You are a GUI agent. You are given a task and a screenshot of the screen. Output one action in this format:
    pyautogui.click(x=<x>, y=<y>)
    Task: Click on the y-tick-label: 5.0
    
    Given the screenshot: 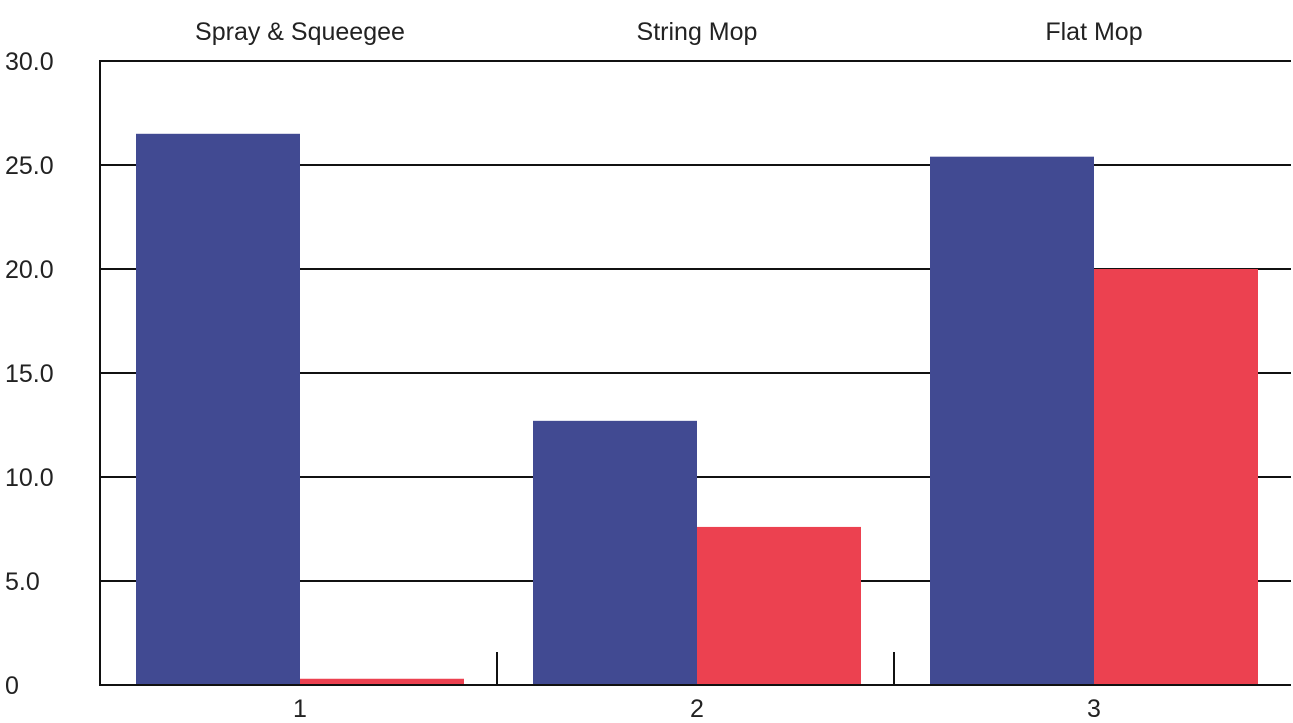 What is the action you would take?
    pyautogui.click(x=22, y=582)
    